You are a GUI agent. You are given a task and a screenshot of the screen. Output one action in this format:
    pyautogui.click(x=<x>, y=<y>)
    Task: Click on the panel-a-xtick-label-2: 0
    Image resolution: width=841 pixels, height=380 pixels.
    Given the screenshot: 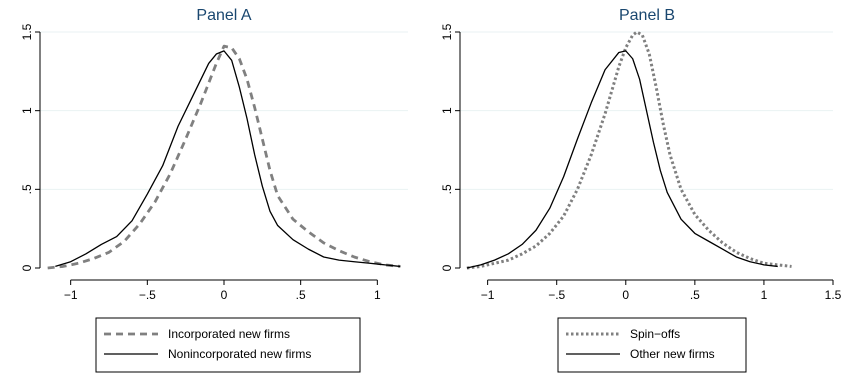 What is the action you would take?
    pyautogui.click(x=224, y=295)
    